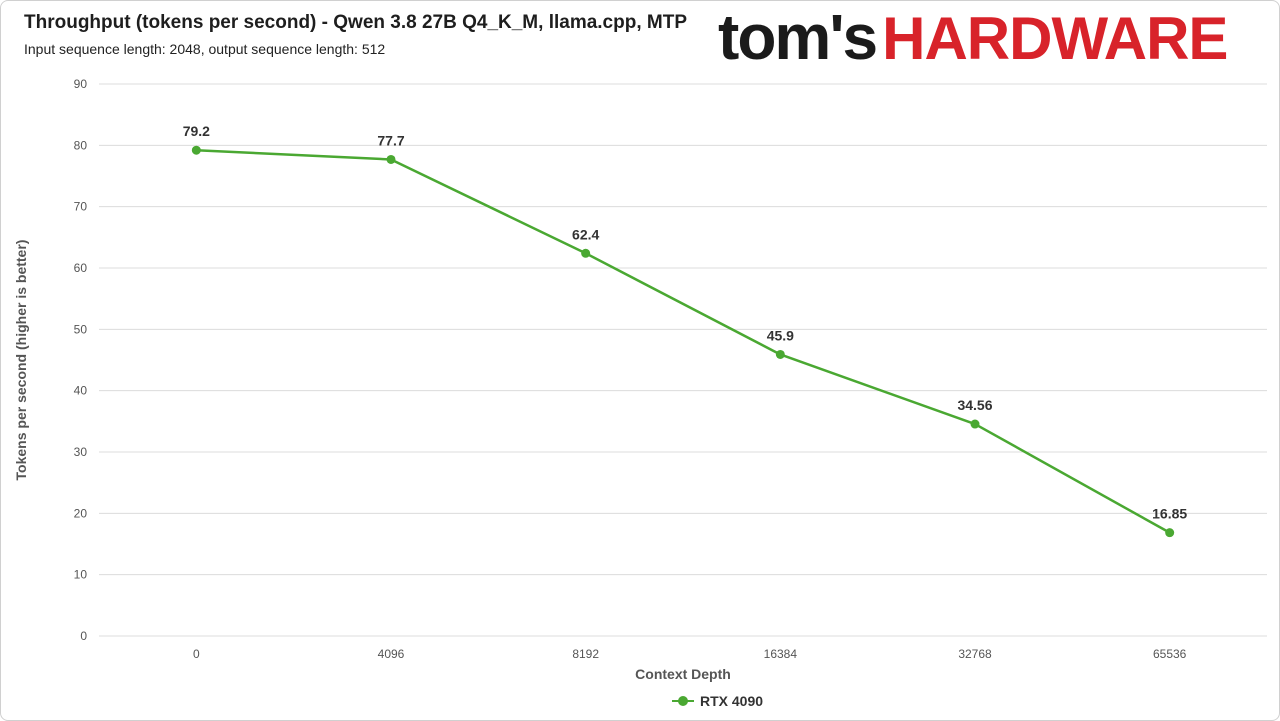 The width and height of the screenshot is (1280, 721). I want to click on y-tick-label: 50, so click(81, 329).